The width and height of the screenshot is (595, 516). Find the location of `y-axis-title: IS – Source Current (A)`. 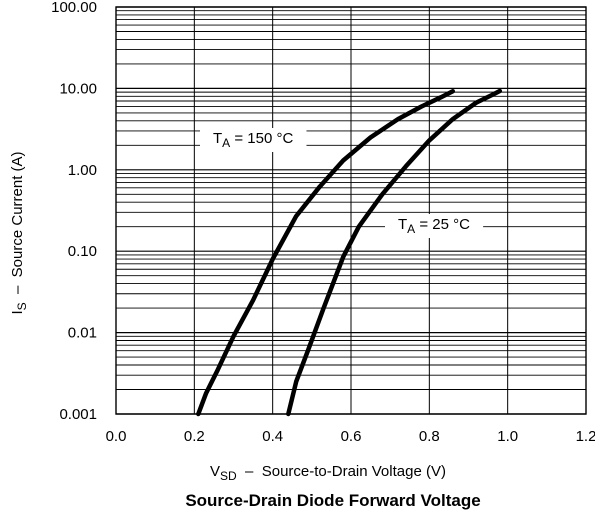

y-axis-title: IS – Source Current (A) is located at coordinates (19, 232).